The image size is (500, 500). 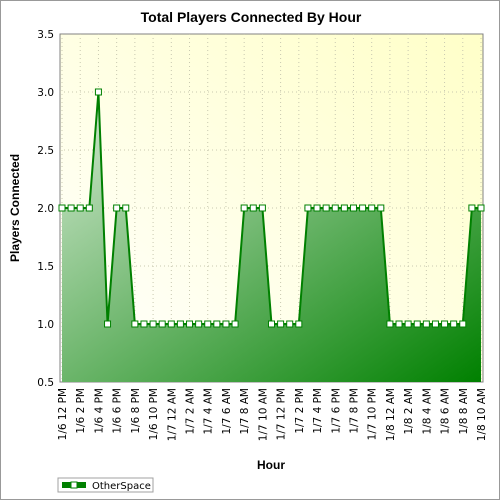 What do you see at coordinates (409, 411) in the screenshot?
I see `x-tick-label: 1/8 2 AM` at bounding box center [409, 411].